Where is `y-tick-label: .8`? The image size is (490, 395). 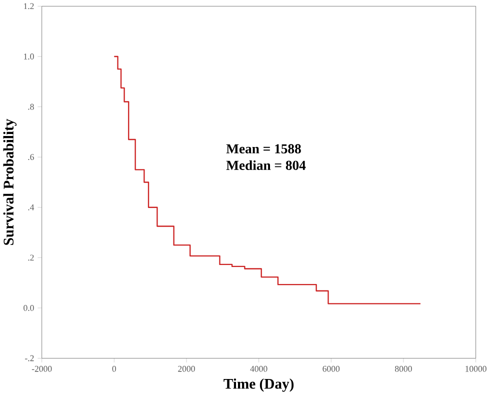
y-tick-label: .8 is located at coordinates (31, 107).